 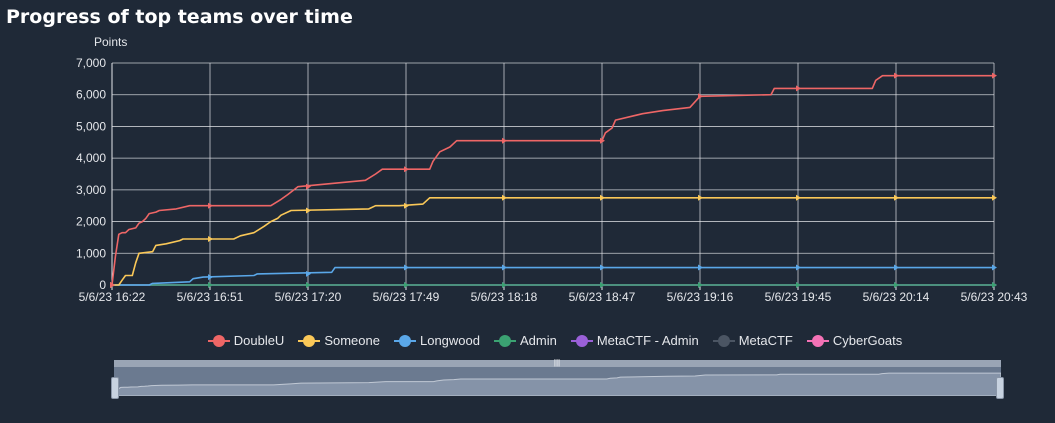 What do you see at coordinates (765, 340) in the screenshot?
I see `legend-label: MetaCTF` at bounding box center [765, 340].